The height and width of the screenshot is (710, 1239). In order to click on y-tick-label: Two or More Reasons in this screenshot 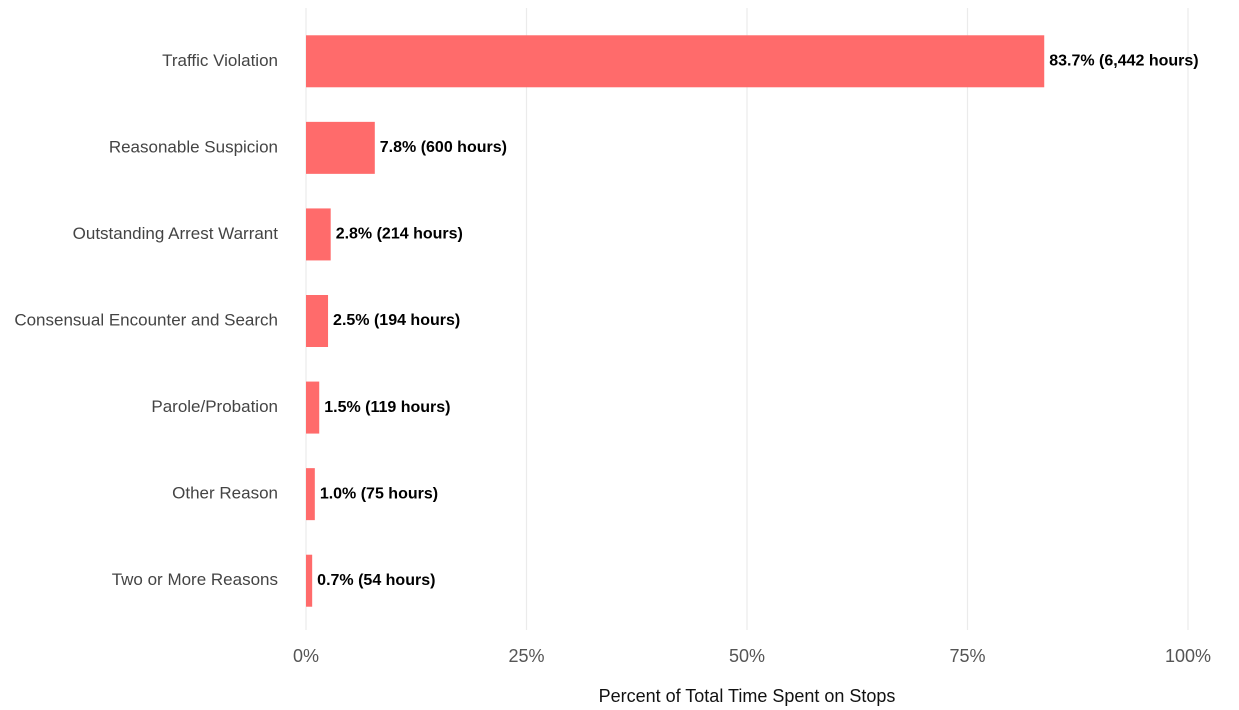, I will do `click(195, 579)`.